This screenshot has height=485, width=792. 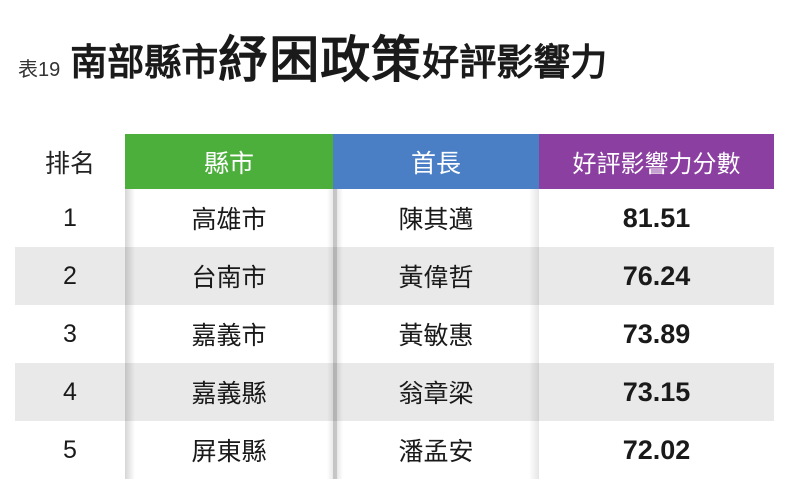 I want to click on head-cell: 黃敏惠, so click(x=436, y=335).